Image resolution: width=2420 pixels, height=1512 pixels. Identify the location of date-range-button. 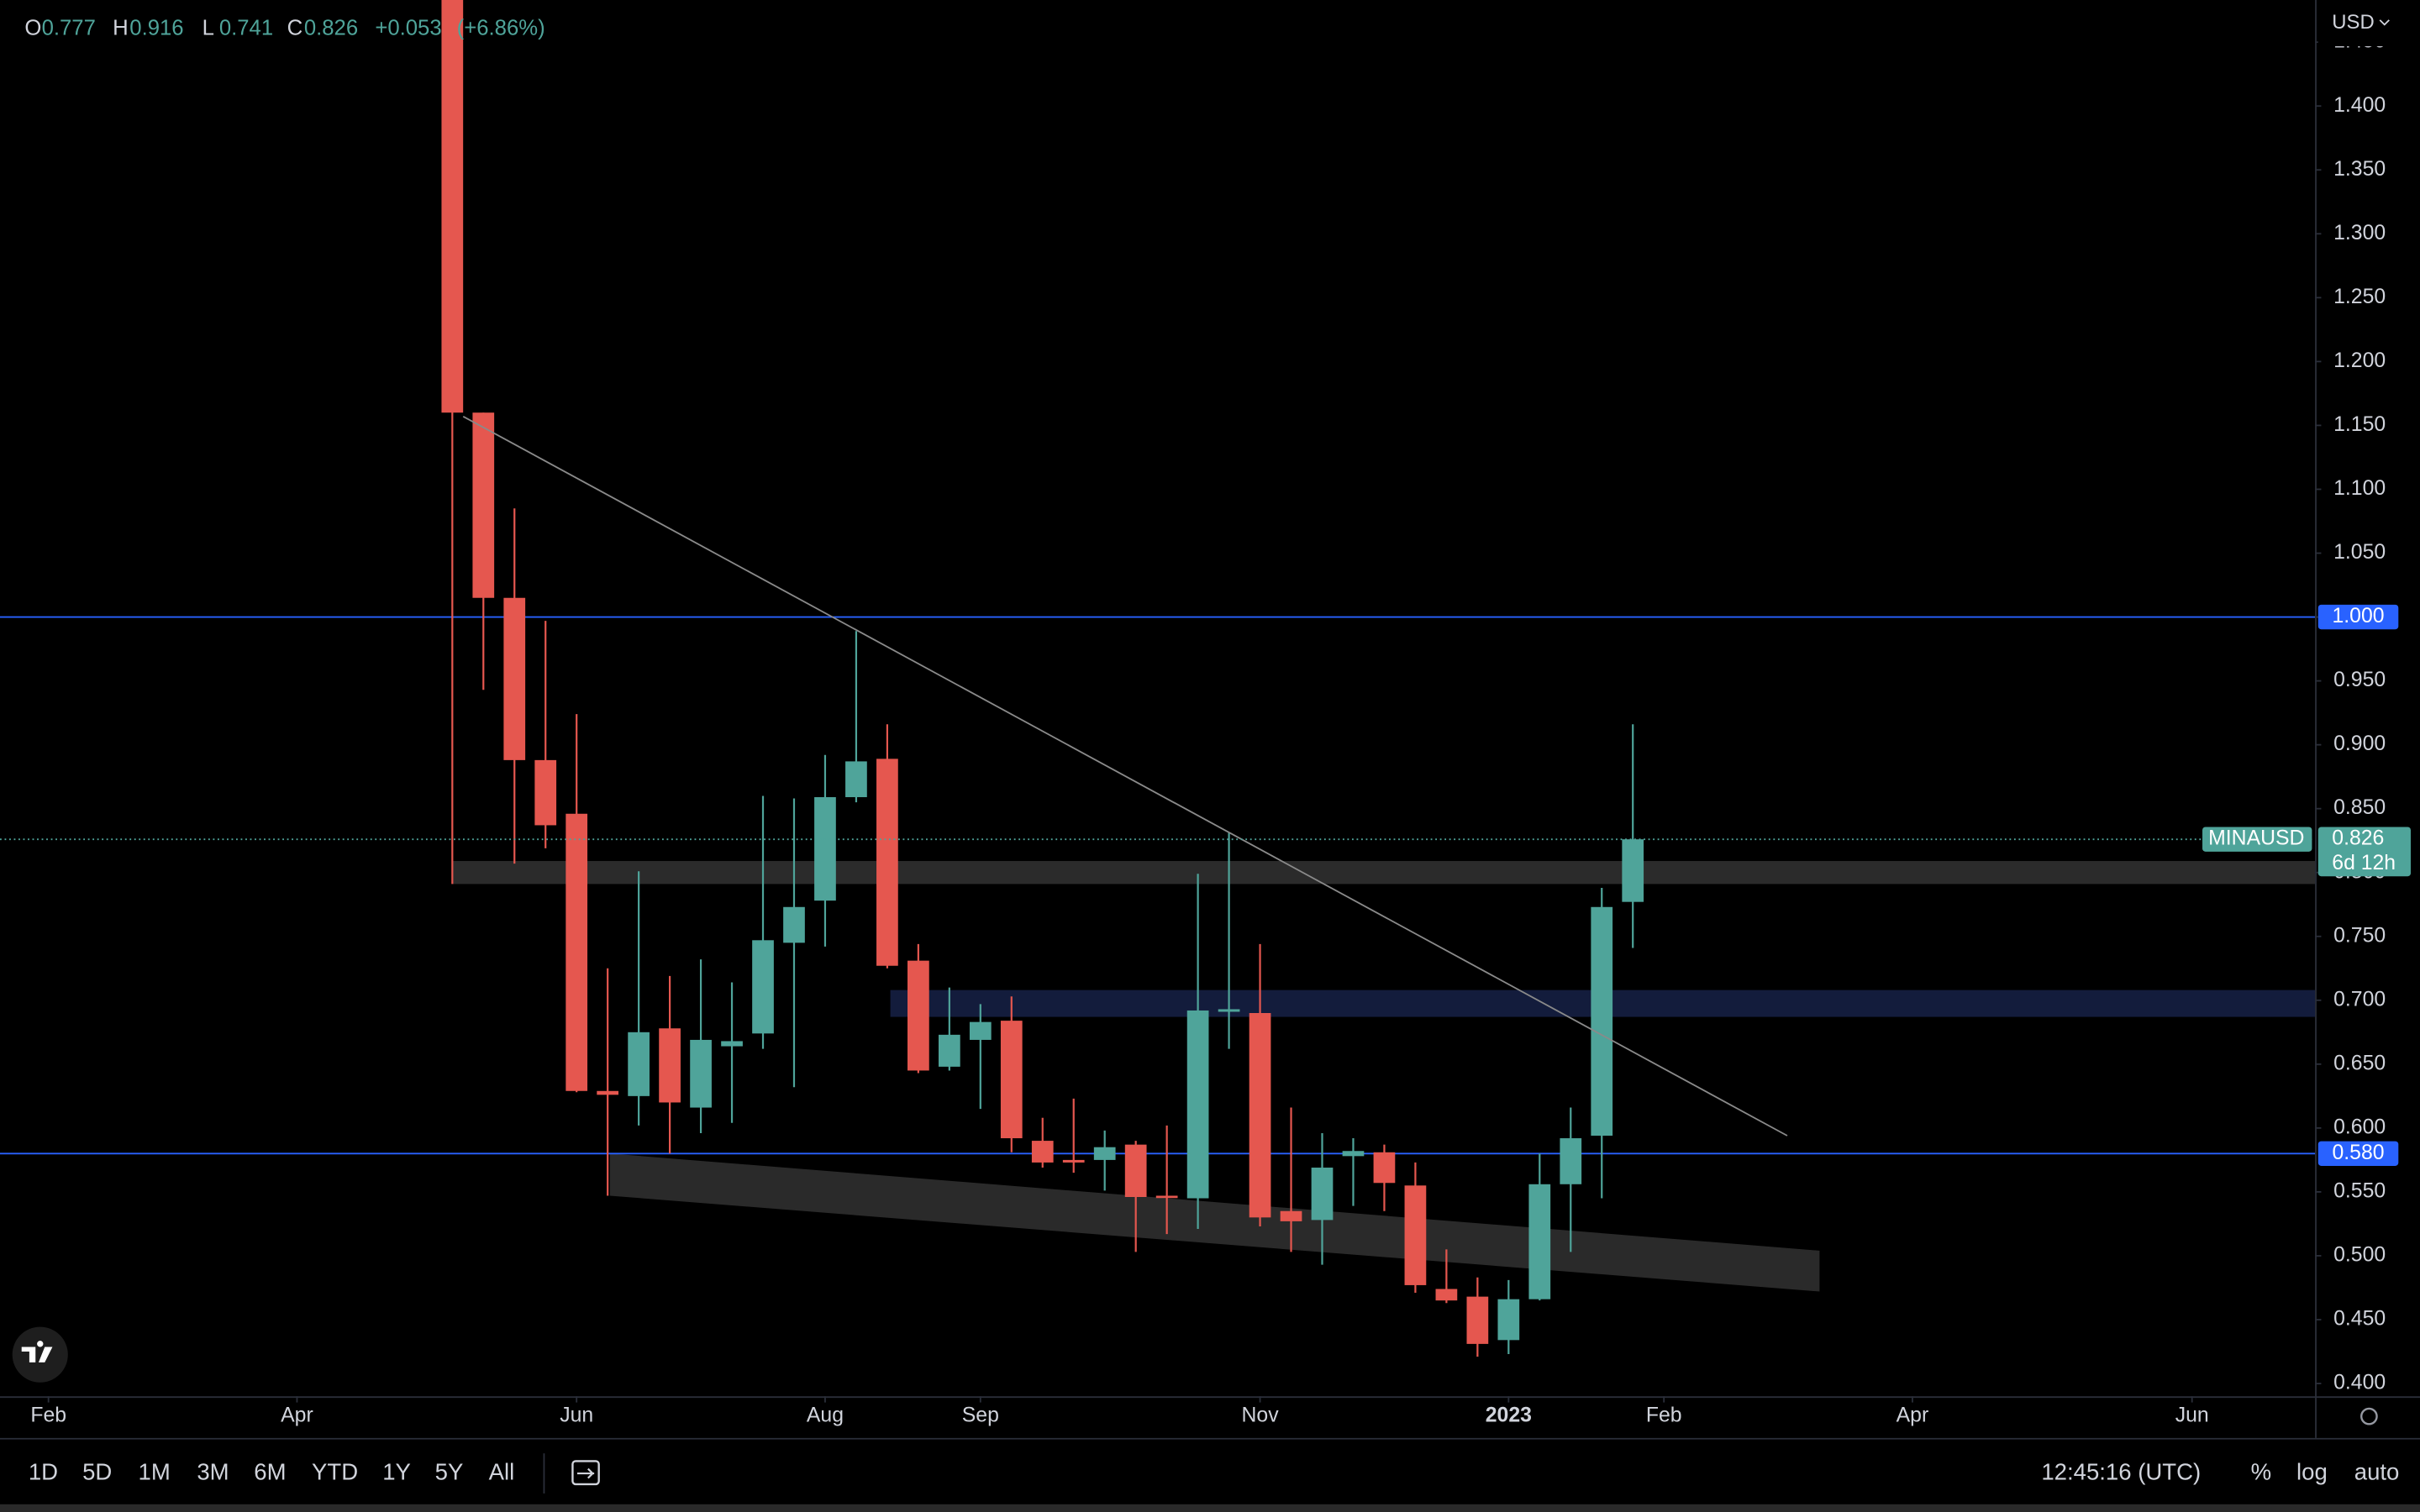
(585, 1473).